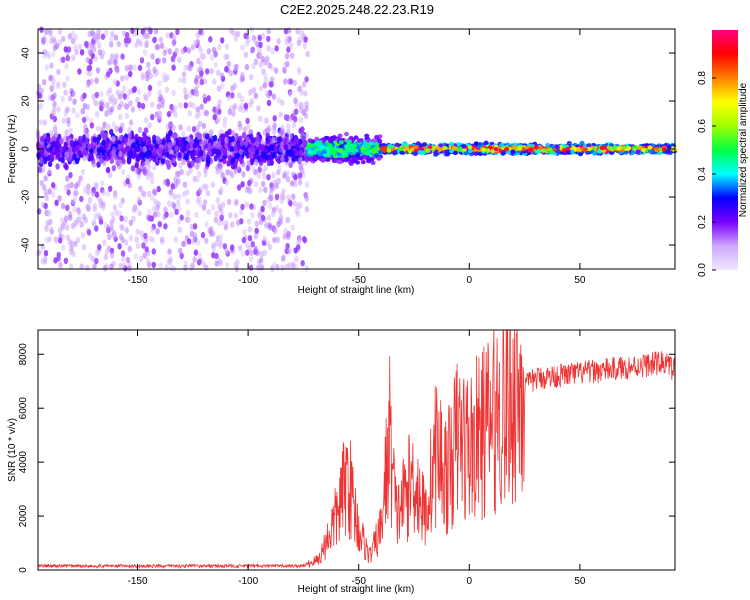 The image size is (750, 600). I want to click on spec-xtick-label: -150, so click(138, 280).